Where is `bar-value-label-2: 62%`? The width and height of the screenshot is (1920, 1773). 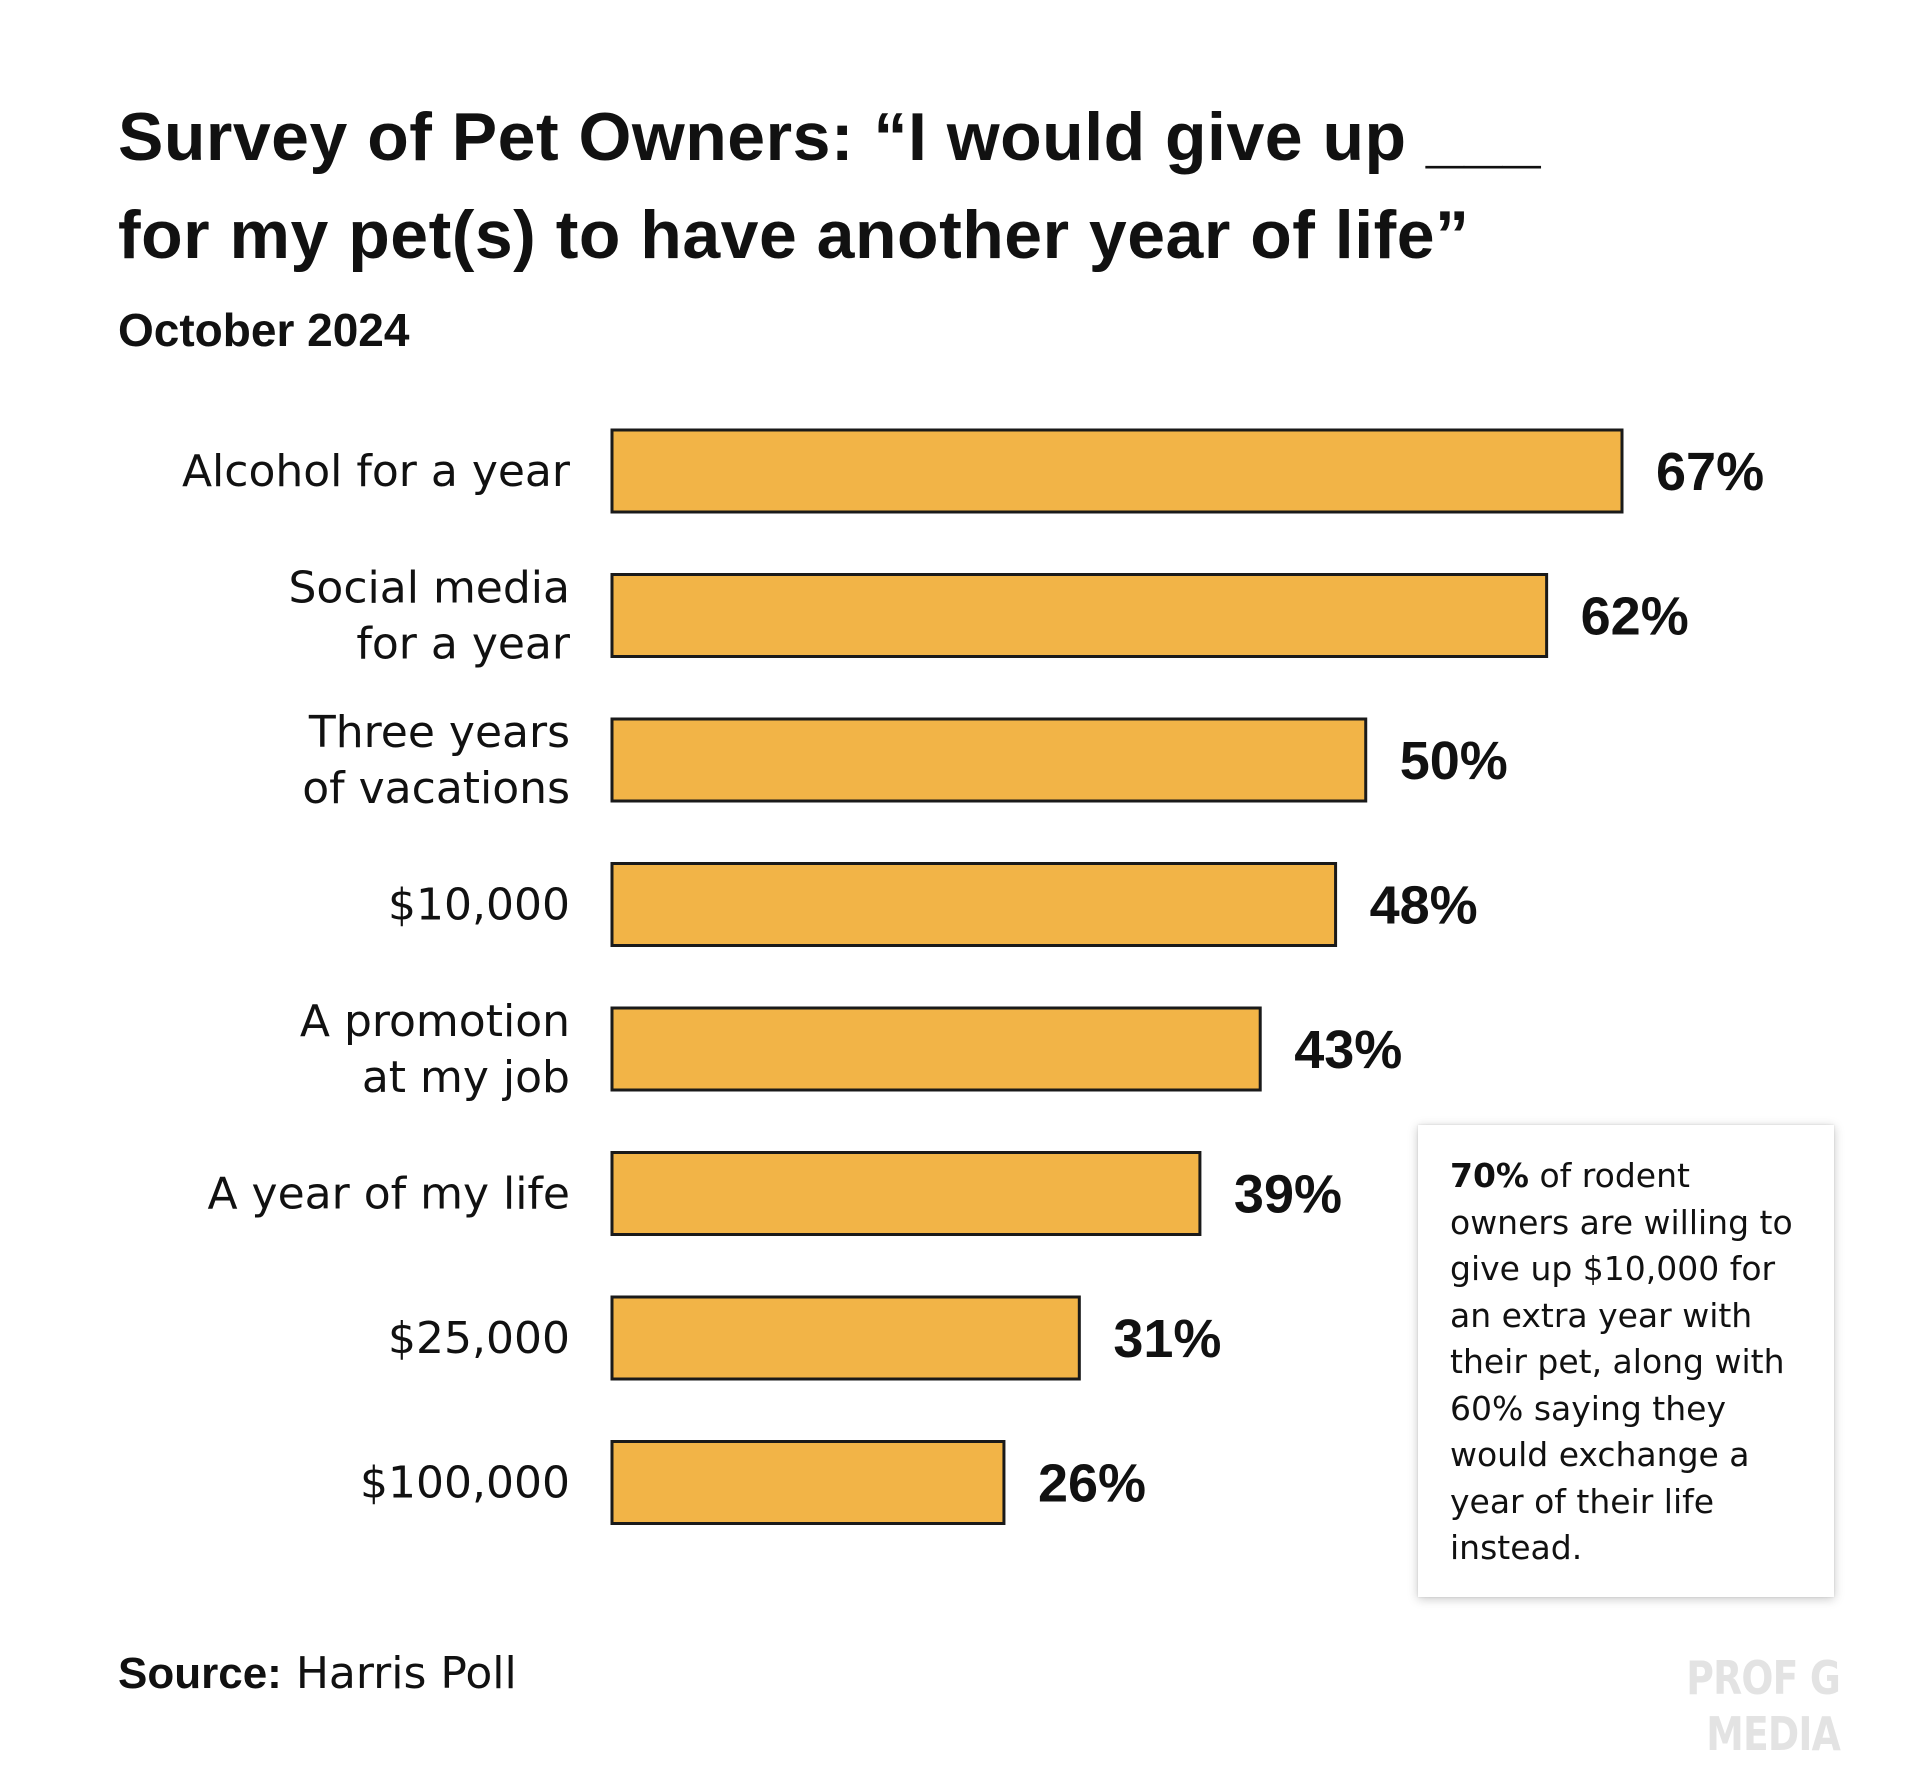 bar-value-label-2: 62% is located at coordinates (1635, 617).